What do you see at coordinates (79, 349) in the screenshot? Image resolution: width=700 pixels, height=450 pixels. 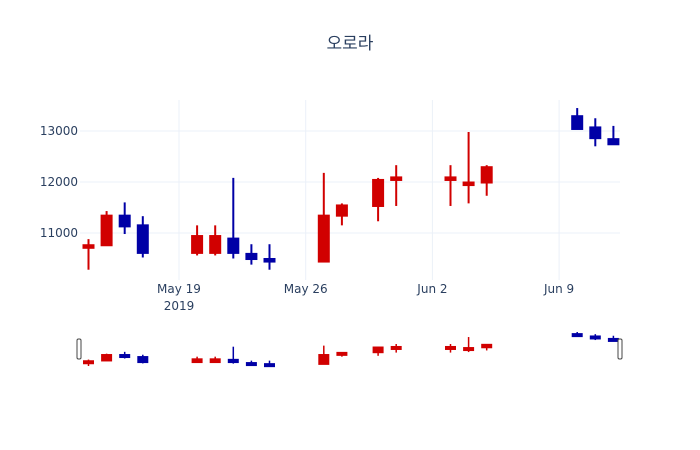 I see `rangeslider-left-handle` at bounding box center [79, 349].